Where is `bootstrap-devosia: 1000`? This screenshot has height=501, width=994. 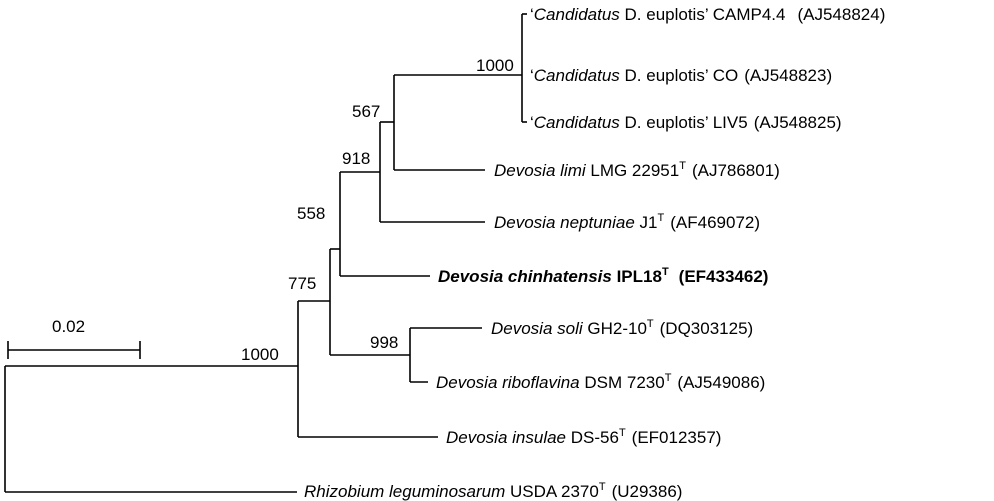
bootstrap-devosia: 1000 is located at coordinates (260, 354).